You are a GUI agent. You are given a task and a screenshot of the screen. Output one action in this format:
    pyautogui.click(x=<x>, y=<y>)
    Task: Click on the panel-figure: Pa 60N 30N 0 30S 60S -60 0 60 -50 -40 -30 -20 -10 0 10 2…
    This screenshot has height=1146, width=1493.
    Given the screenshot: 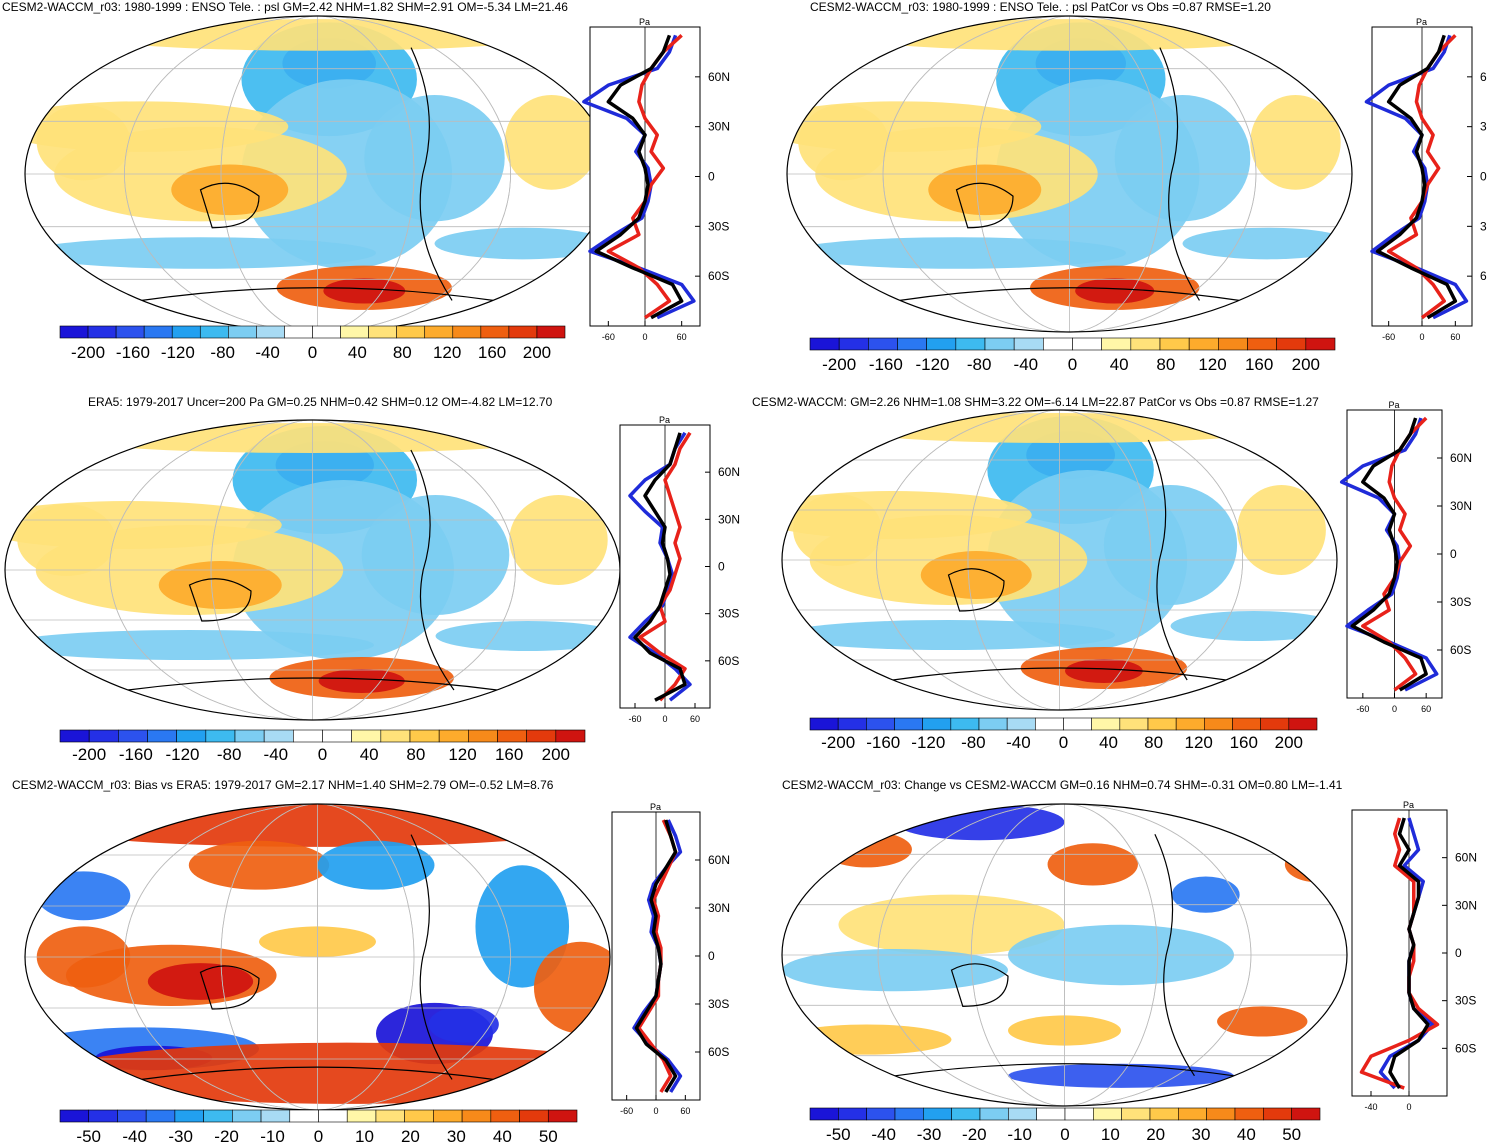 What is the action you would take?
    pyautogui.click(x=377, y=974)
    